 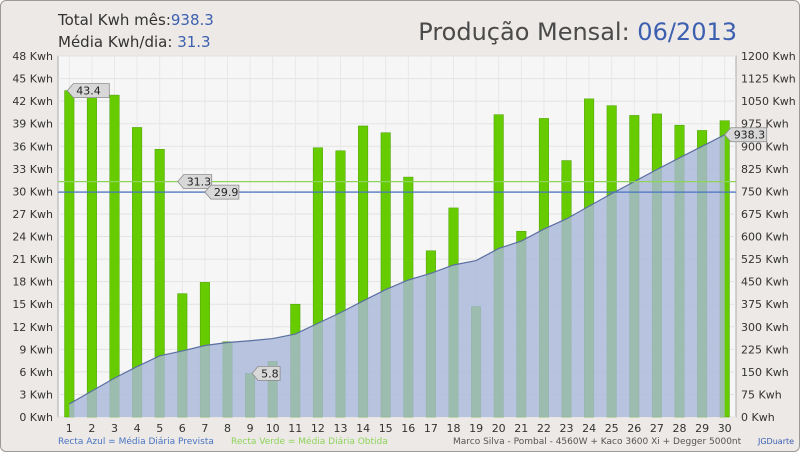 I want to click on data-label-avg-green: 31.3, so click(x=199, y=182).